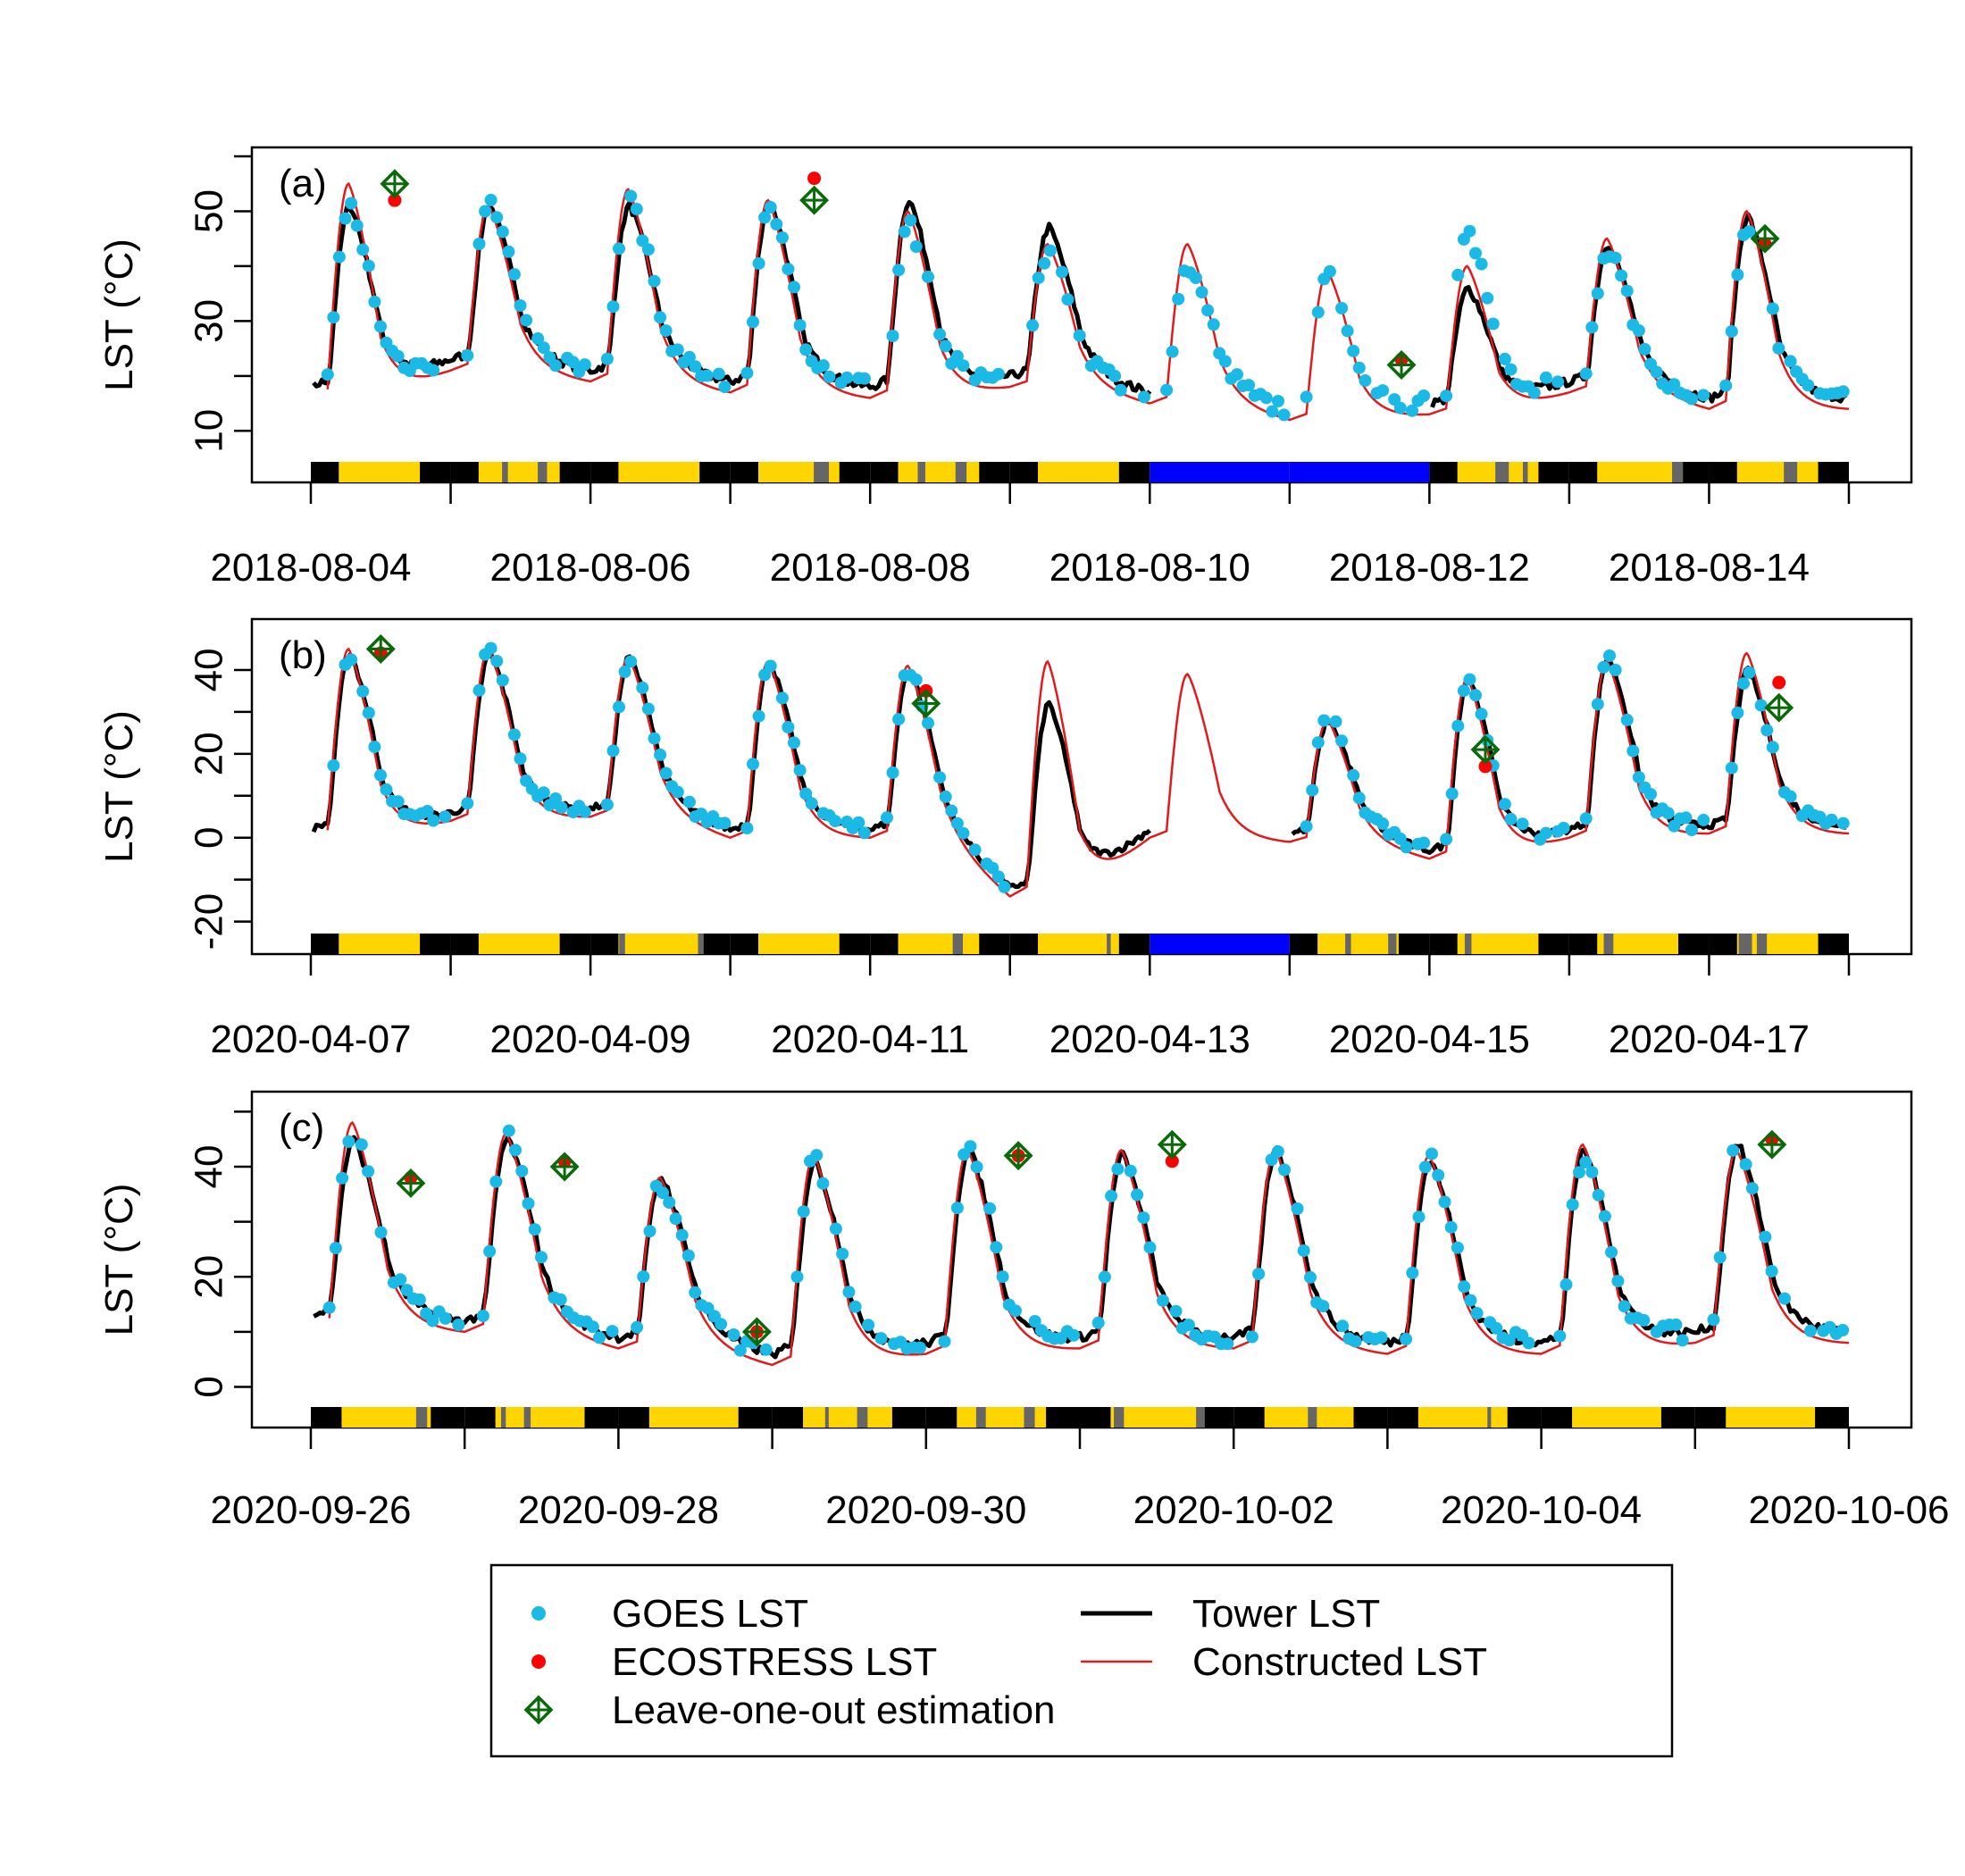  I want to click on y-tick-label: 10, so click(209, 431).